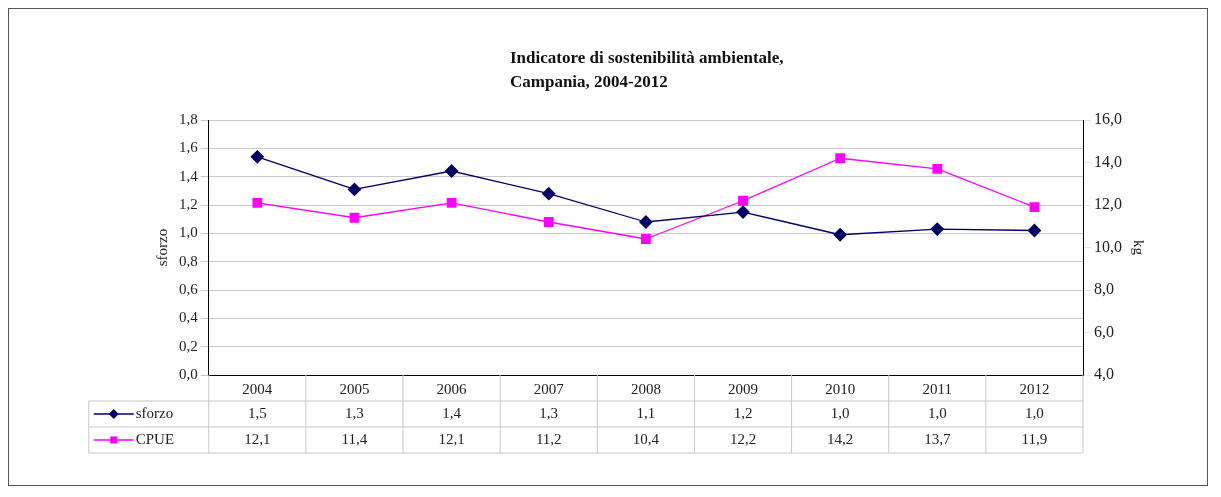  Describe the element at coordinates (840, 438) in the screenshot. I see `data-label: 14,2` at that location.